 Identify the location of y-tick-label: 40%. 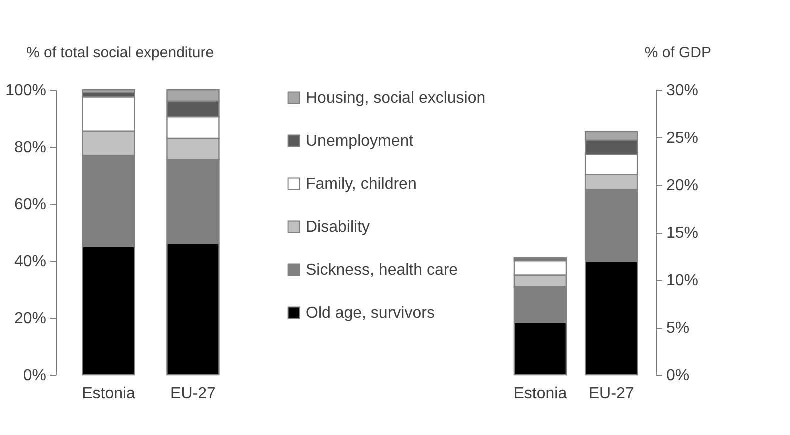
(30, 262).